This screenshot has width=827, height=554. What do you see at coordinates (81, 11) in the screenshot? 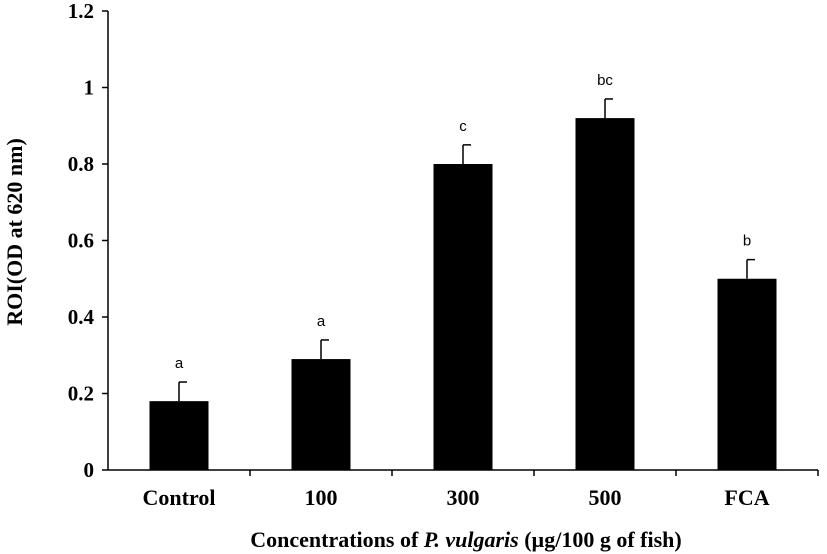
I see `y-tick-label: 1.2` at bounding box center [81, 11].